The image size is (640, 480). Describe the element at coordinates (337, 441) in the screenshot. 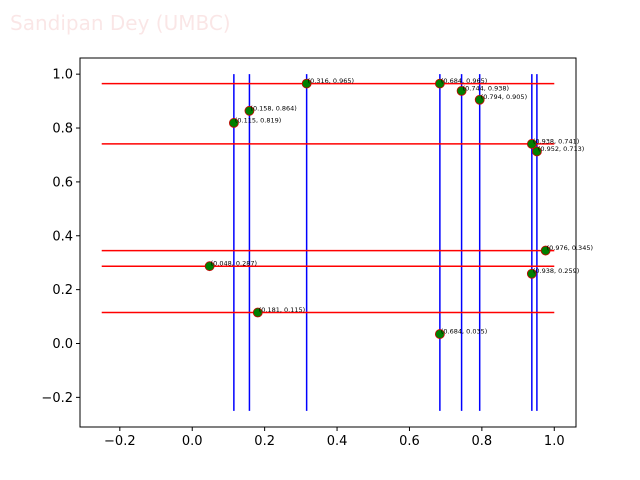

I see `x-tick-label-3: 0.4` at that location.